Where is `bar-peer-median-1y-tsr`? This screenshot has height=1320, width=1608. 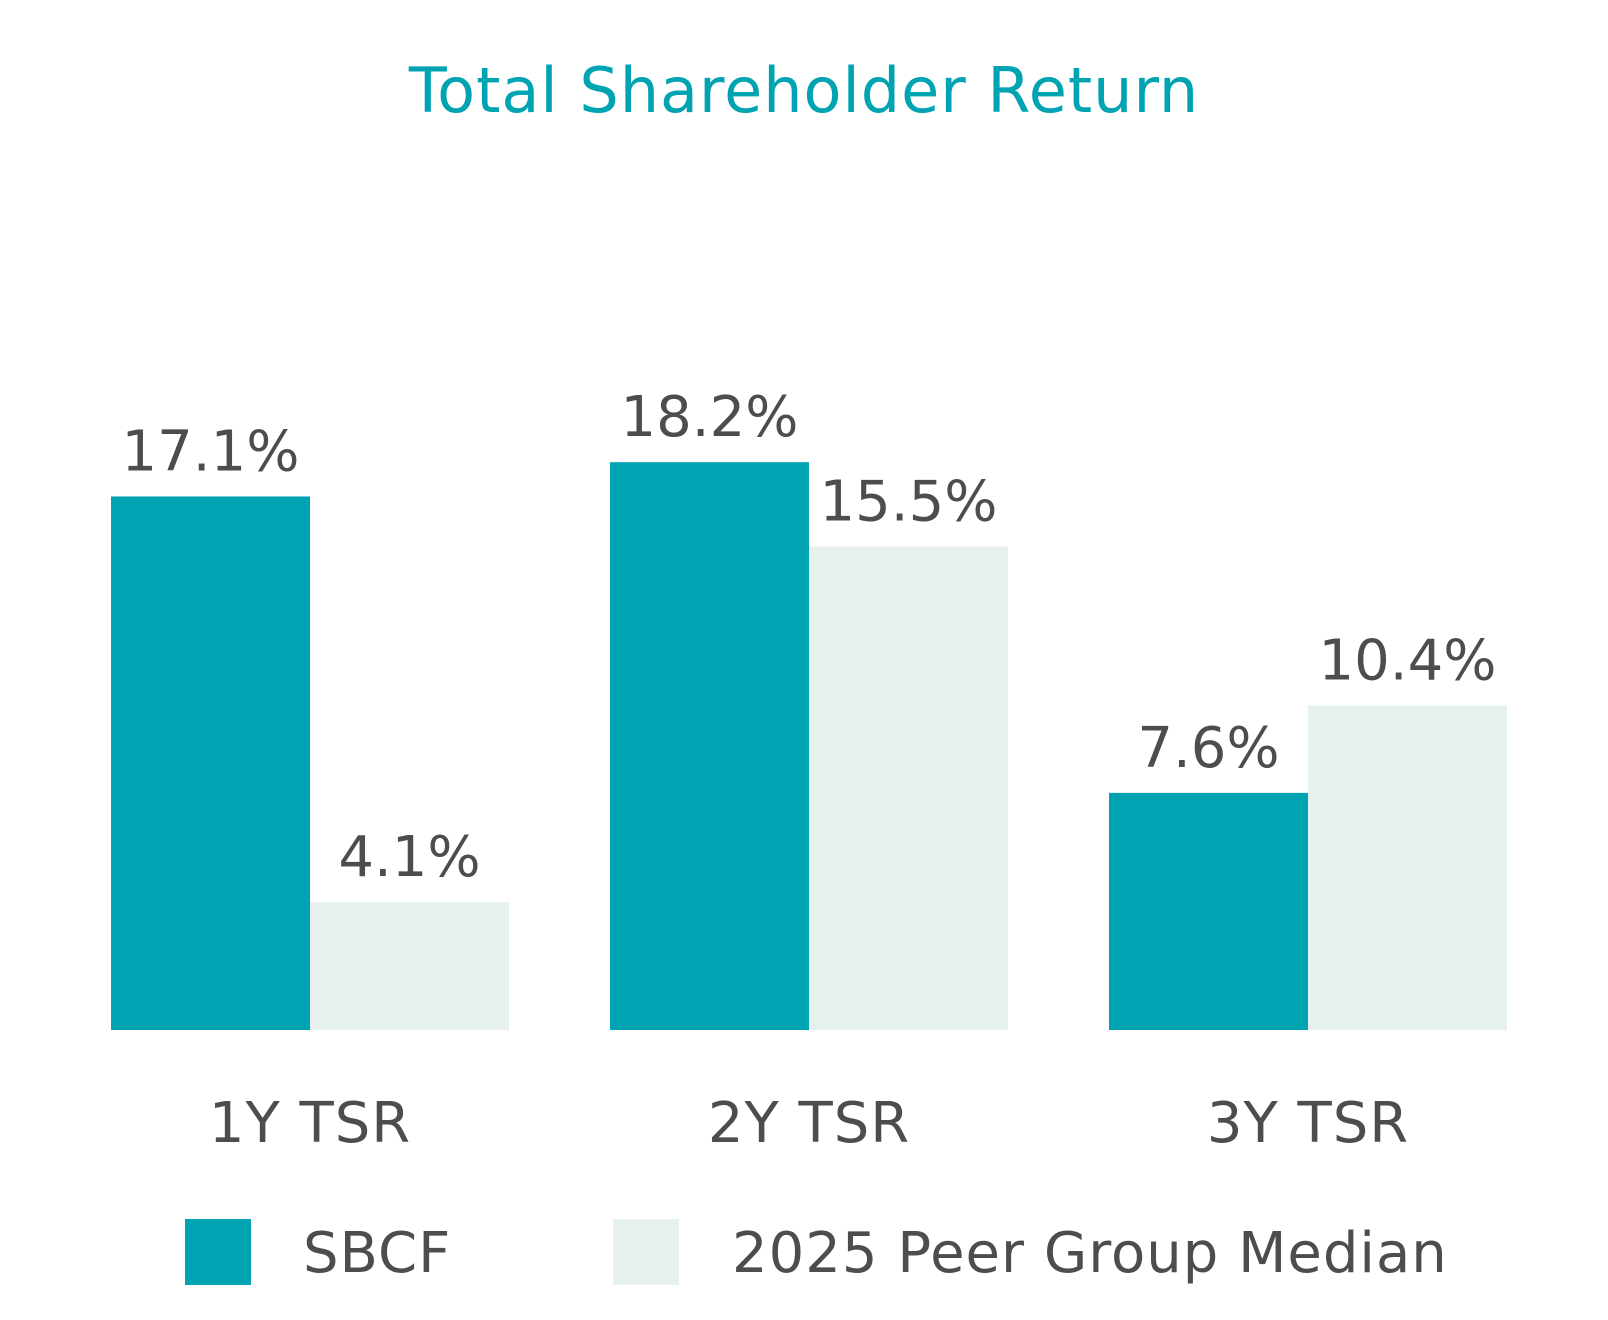
bar-peer-median-1y-tsr is located at coordinates (409, 966).